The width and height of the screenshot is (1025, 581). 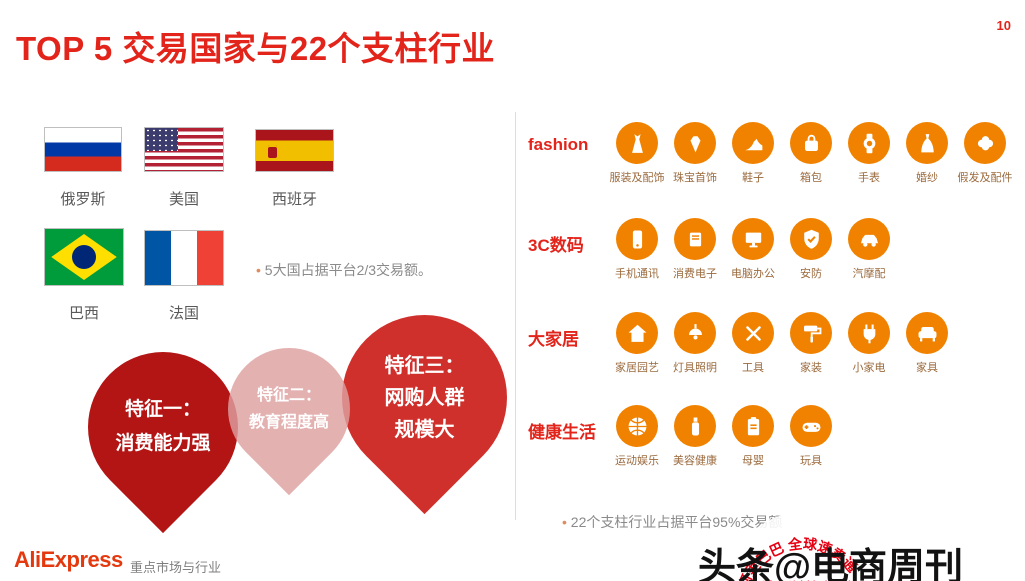 What do you see at coordinates (869, 178) in the screenshot?
I see `industry-label: 手表` at bounding box center [869, 178].